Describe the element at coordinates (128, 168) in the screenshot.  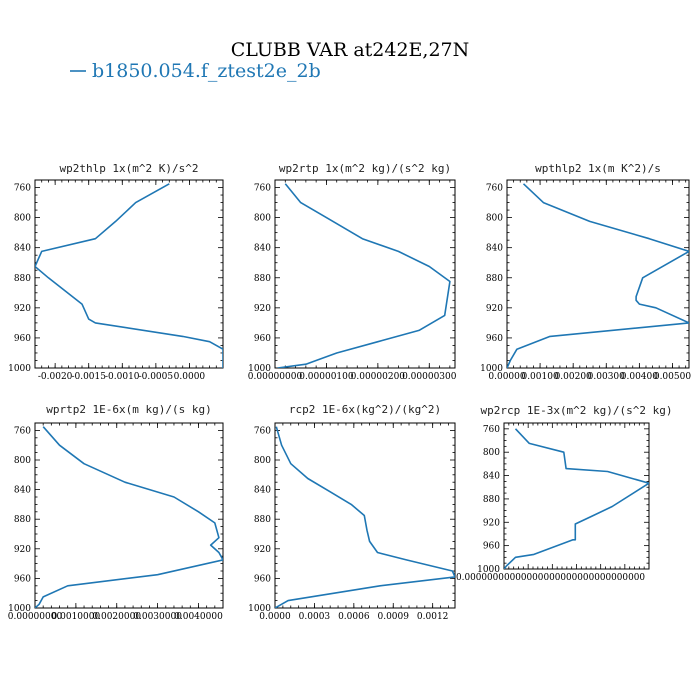
I see `panel-title: wp2thlp 1x(m^2 K)/s^2` at that location.